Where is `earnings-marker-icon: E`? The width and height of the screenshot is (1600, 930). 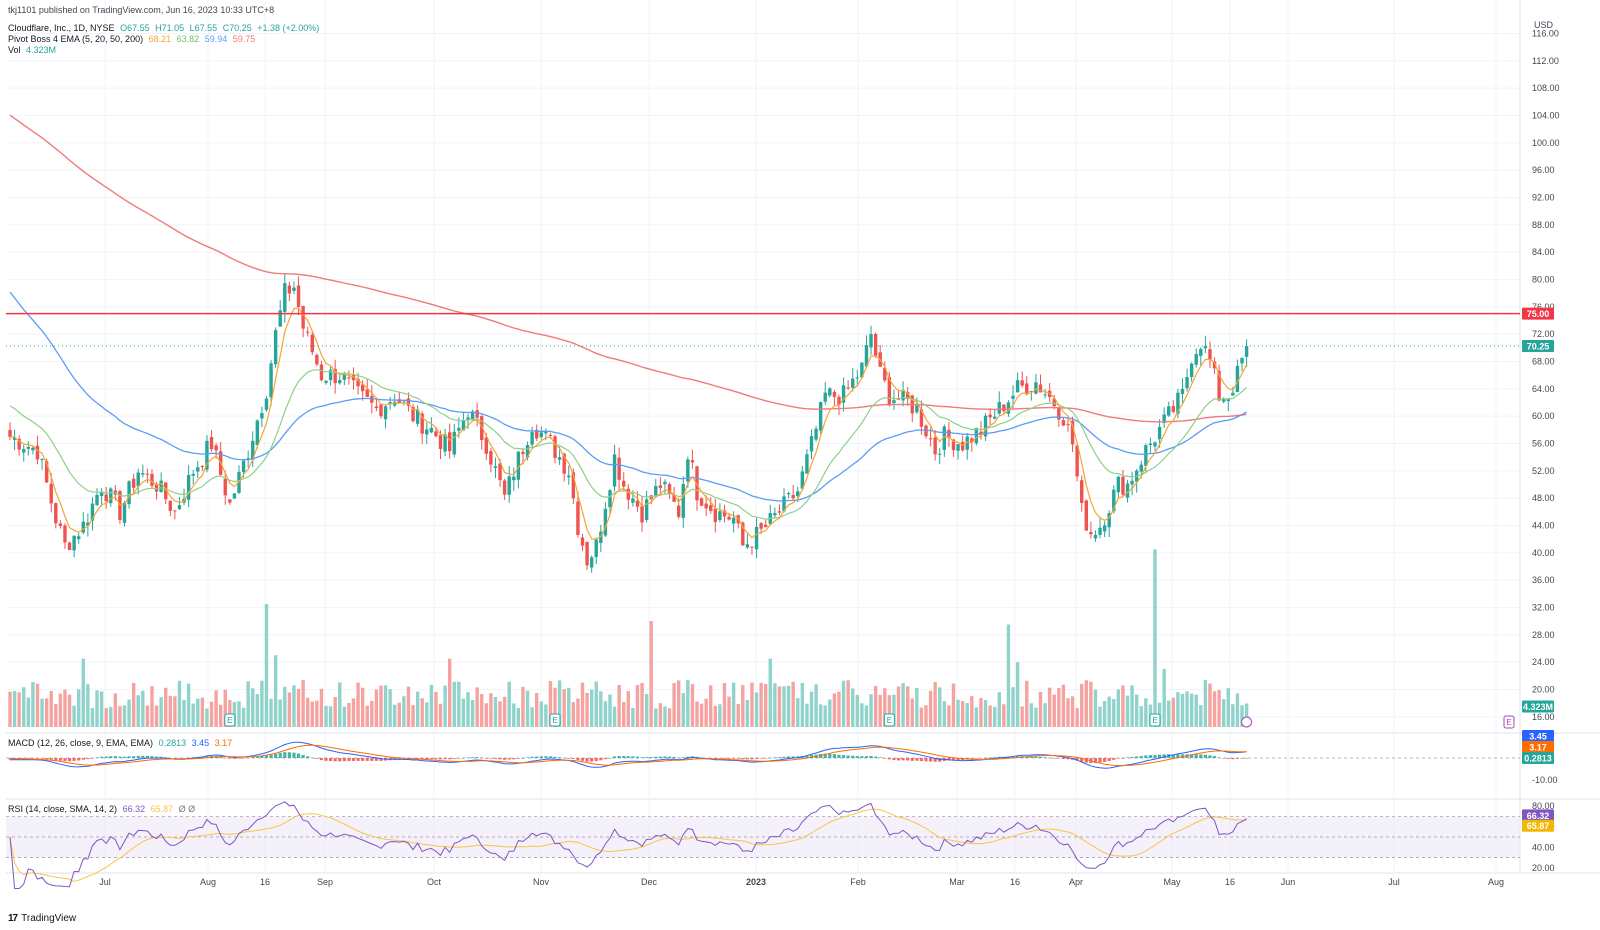 earnings-marker-icon: E is located at coordinates (889, 720).